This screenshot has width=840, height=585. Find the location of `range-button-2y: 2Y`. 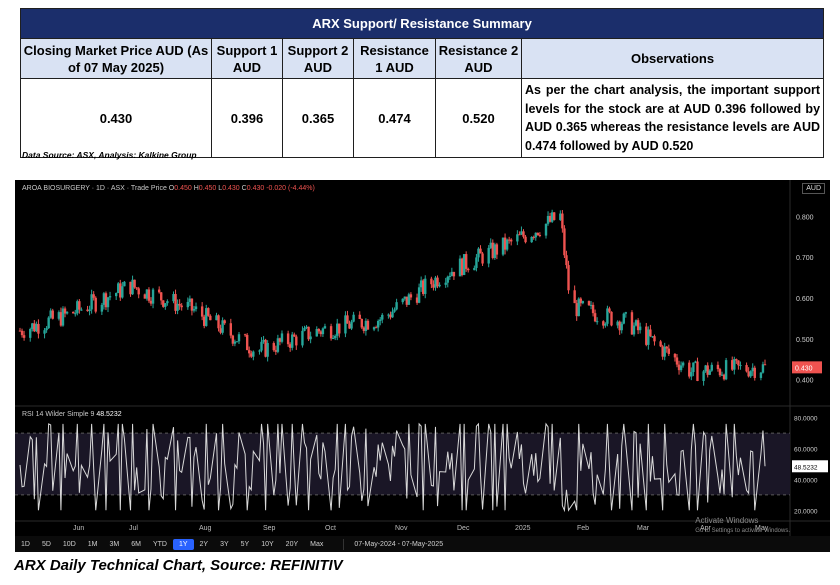

range-button-2y: 2Y is located at coordinates (204, 544).